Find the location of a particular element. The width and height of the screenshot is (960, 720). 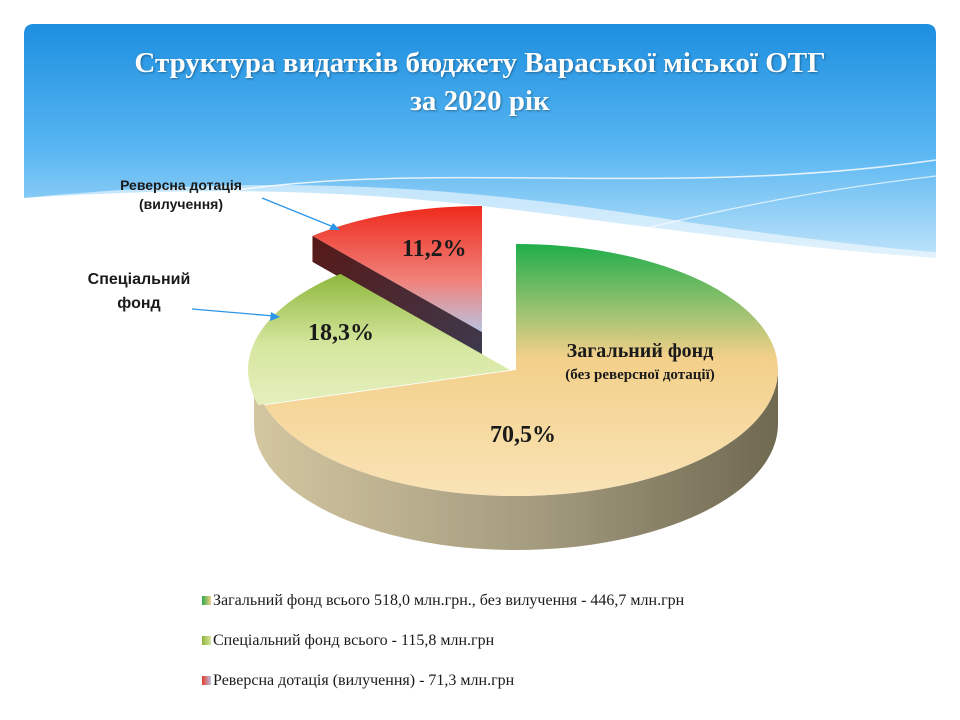

special-label-arrow is located at coordinates (233, 312).